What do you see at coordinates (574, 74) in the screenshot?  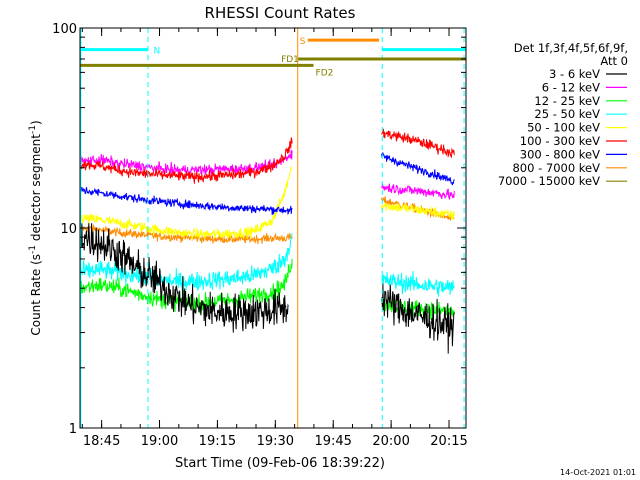 I see `legend-label-0: 3 - 6 keV` at bounding box center [574, 74].